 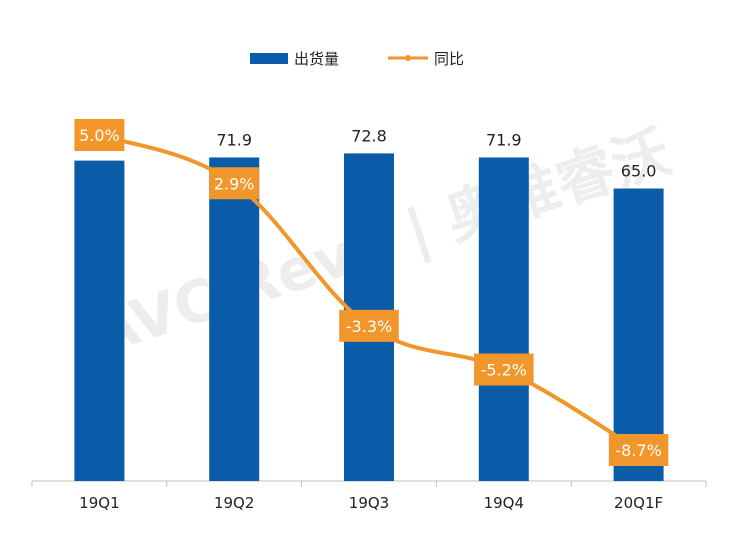 What do you see at coordinates (449, 59) in the screenshot?
I see `legend-line-label: 同比` at bounding box center [449, 59].